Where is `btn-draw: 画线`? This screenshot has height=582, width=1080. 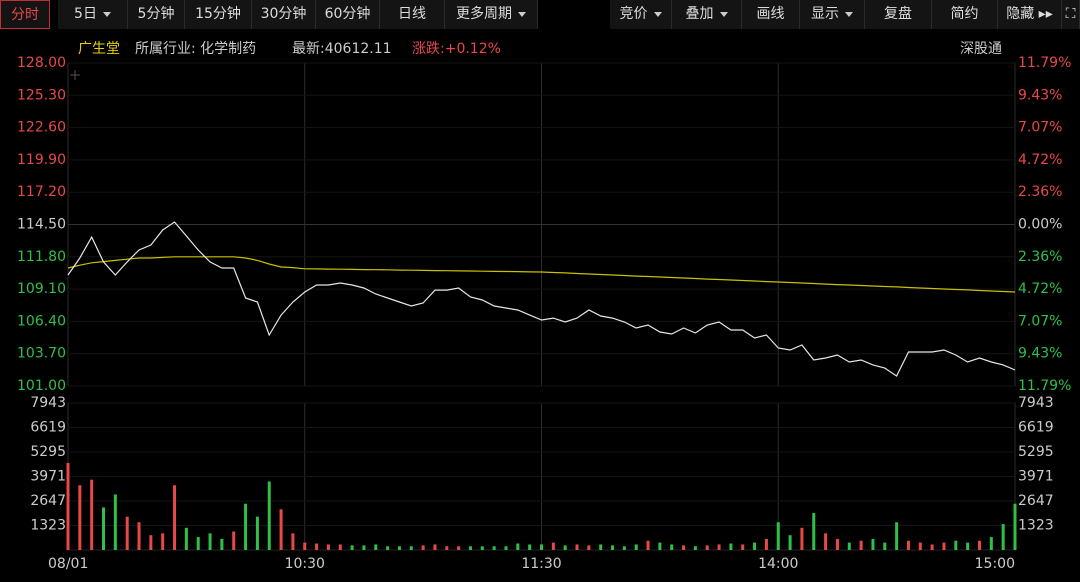
btn-draw: 画线 is located at coordinates (771, 14).